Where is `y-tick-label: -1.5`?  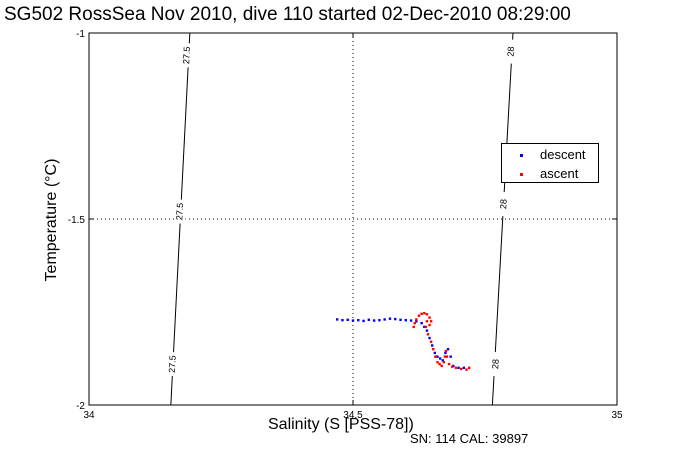
y-tick-label: -1.5 is located at coordinates (77, 220).